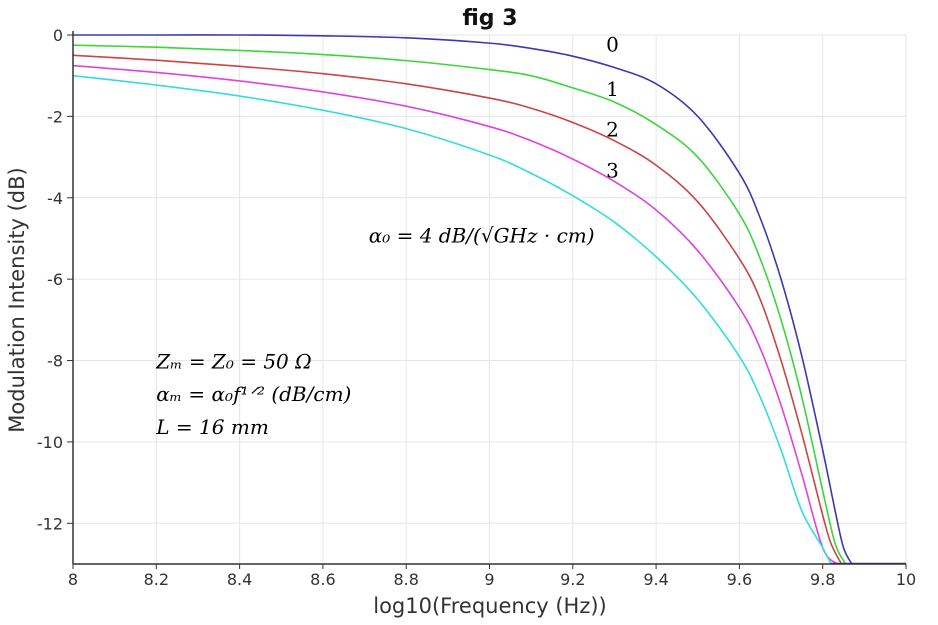  I want to click on curve-label-3: 3, so click(612, 170).